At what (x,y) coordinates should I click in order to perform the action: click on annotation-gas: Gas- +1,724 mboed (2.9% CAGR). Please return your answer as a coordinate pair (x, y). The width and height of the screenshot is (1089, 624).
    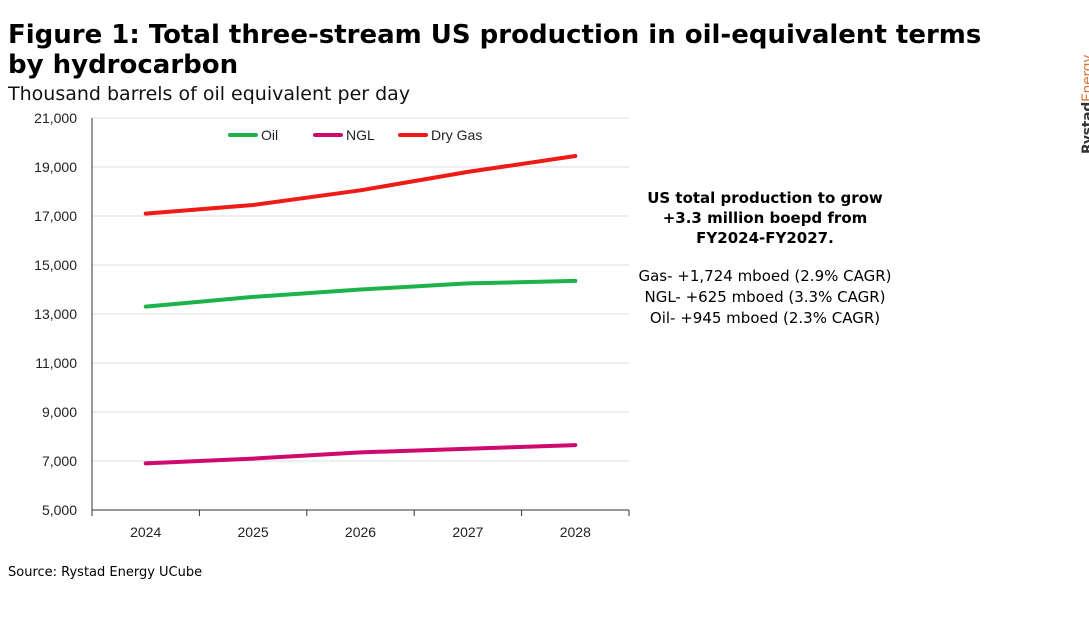
    Looking at the image, I should click on (765, 276).